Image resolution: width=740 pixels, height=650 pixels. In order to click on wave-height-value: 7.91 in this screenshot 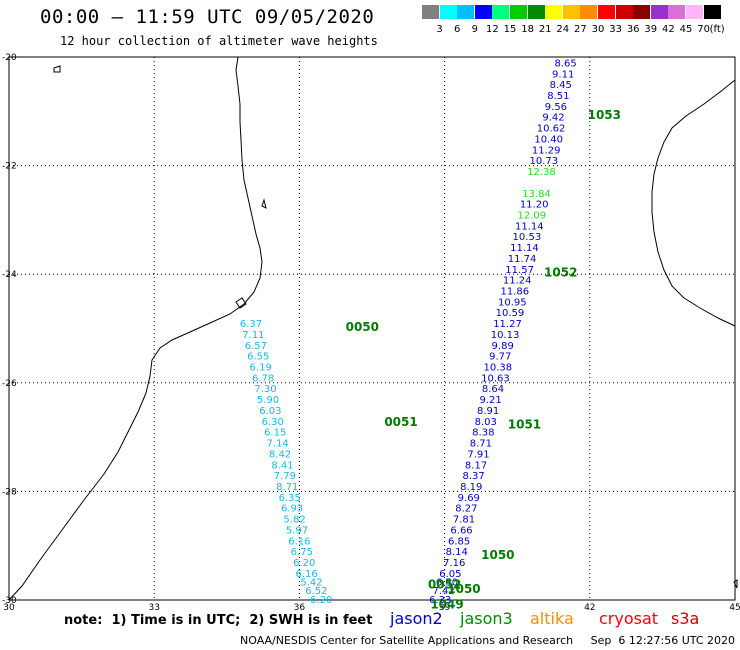, I will do `click(478, 454)`.